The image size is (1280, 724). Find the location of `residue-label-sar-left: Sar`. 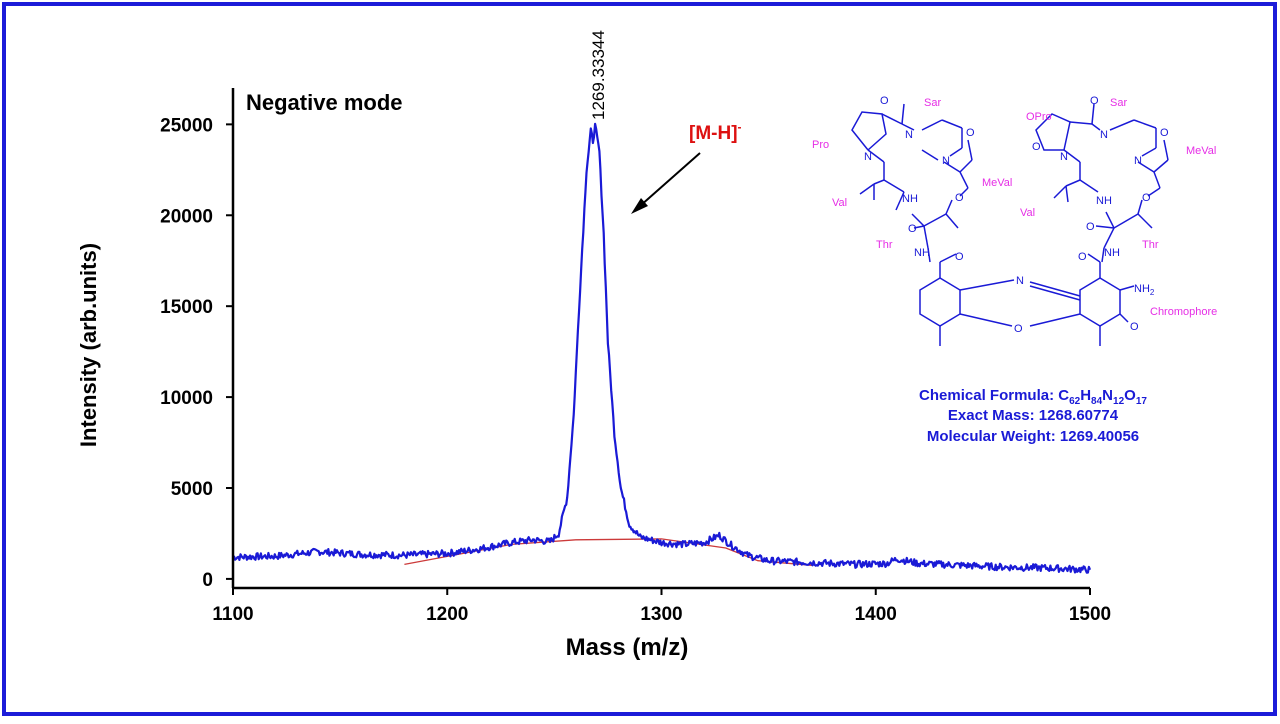

residue-label-sar-left: Sar is located at coordinates (932, 103).